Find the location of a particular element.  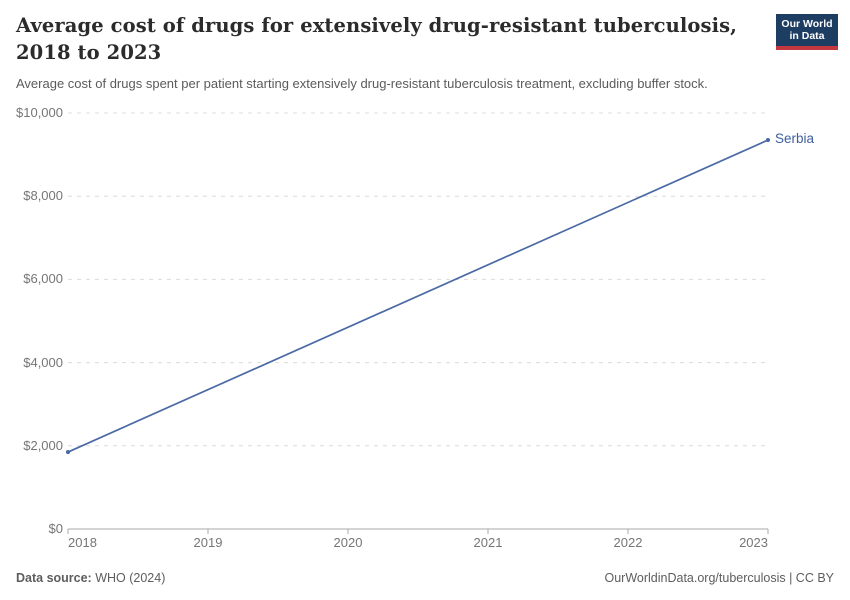

y-tick-label: $2,000 is located at coordinates (43, 445).